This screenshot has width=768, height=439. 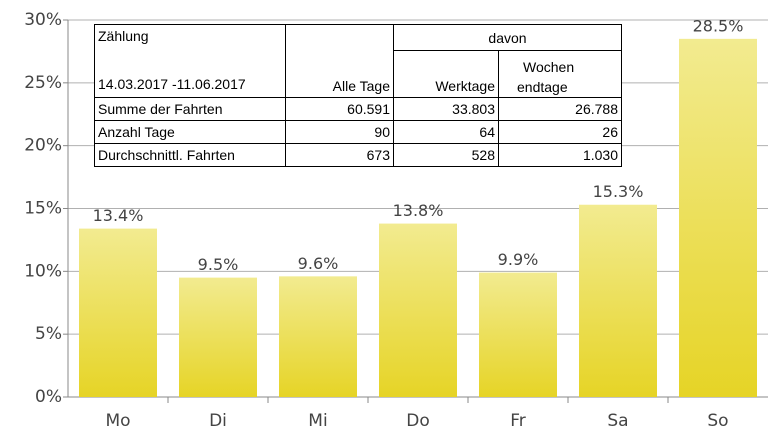 I want to click on table-value: 64, so click(x=446, y=132).